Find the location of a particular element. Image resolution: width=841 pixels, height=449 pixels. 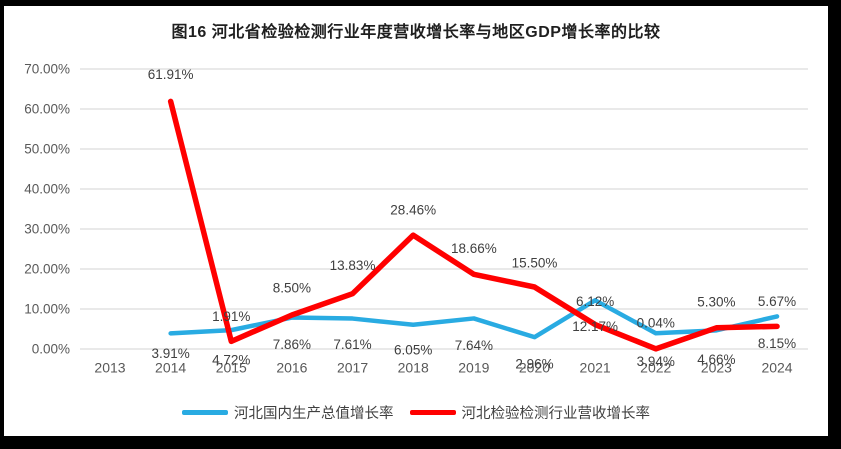

data-label: 5.67% is located at coordinates (777, 301).